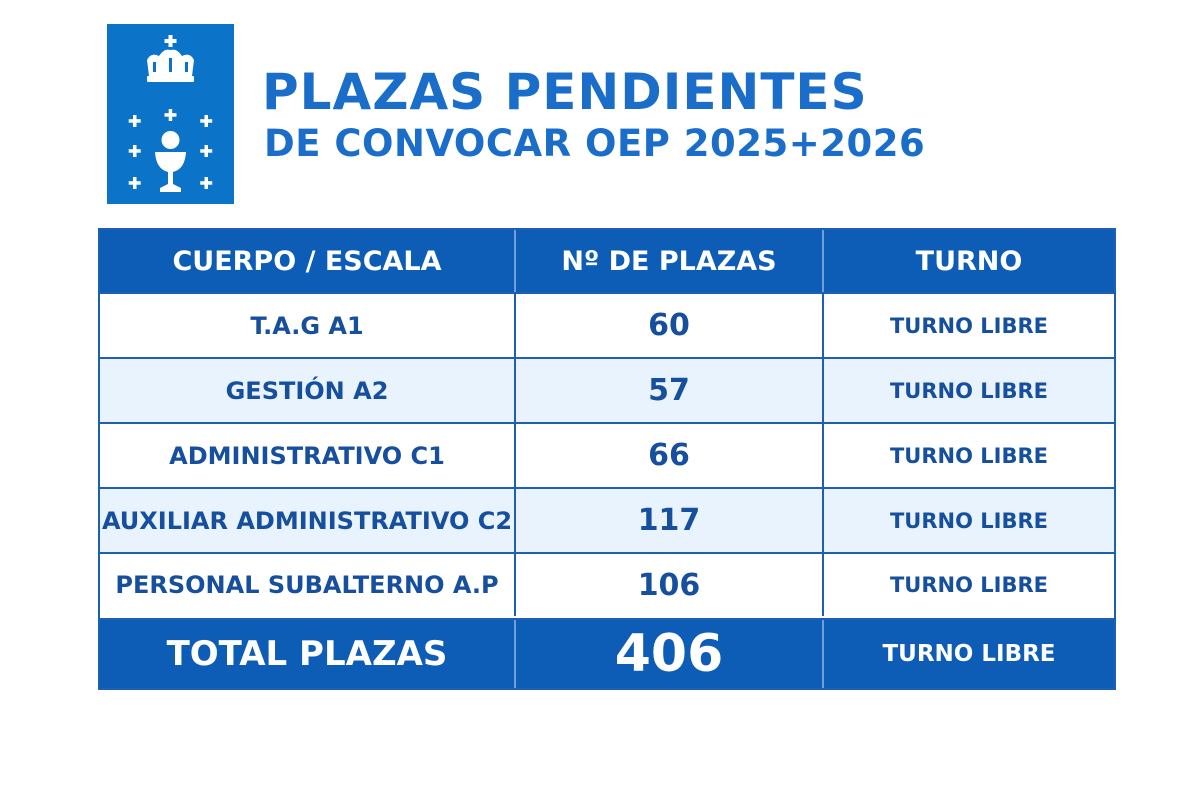 The image size is (1200, 800). What do you see at coordinates (307, 585) in the screenshot?
I see `cuerpo-cell: PERSONAL SUBALTERNO A.P` at bounding box center [307, 585].